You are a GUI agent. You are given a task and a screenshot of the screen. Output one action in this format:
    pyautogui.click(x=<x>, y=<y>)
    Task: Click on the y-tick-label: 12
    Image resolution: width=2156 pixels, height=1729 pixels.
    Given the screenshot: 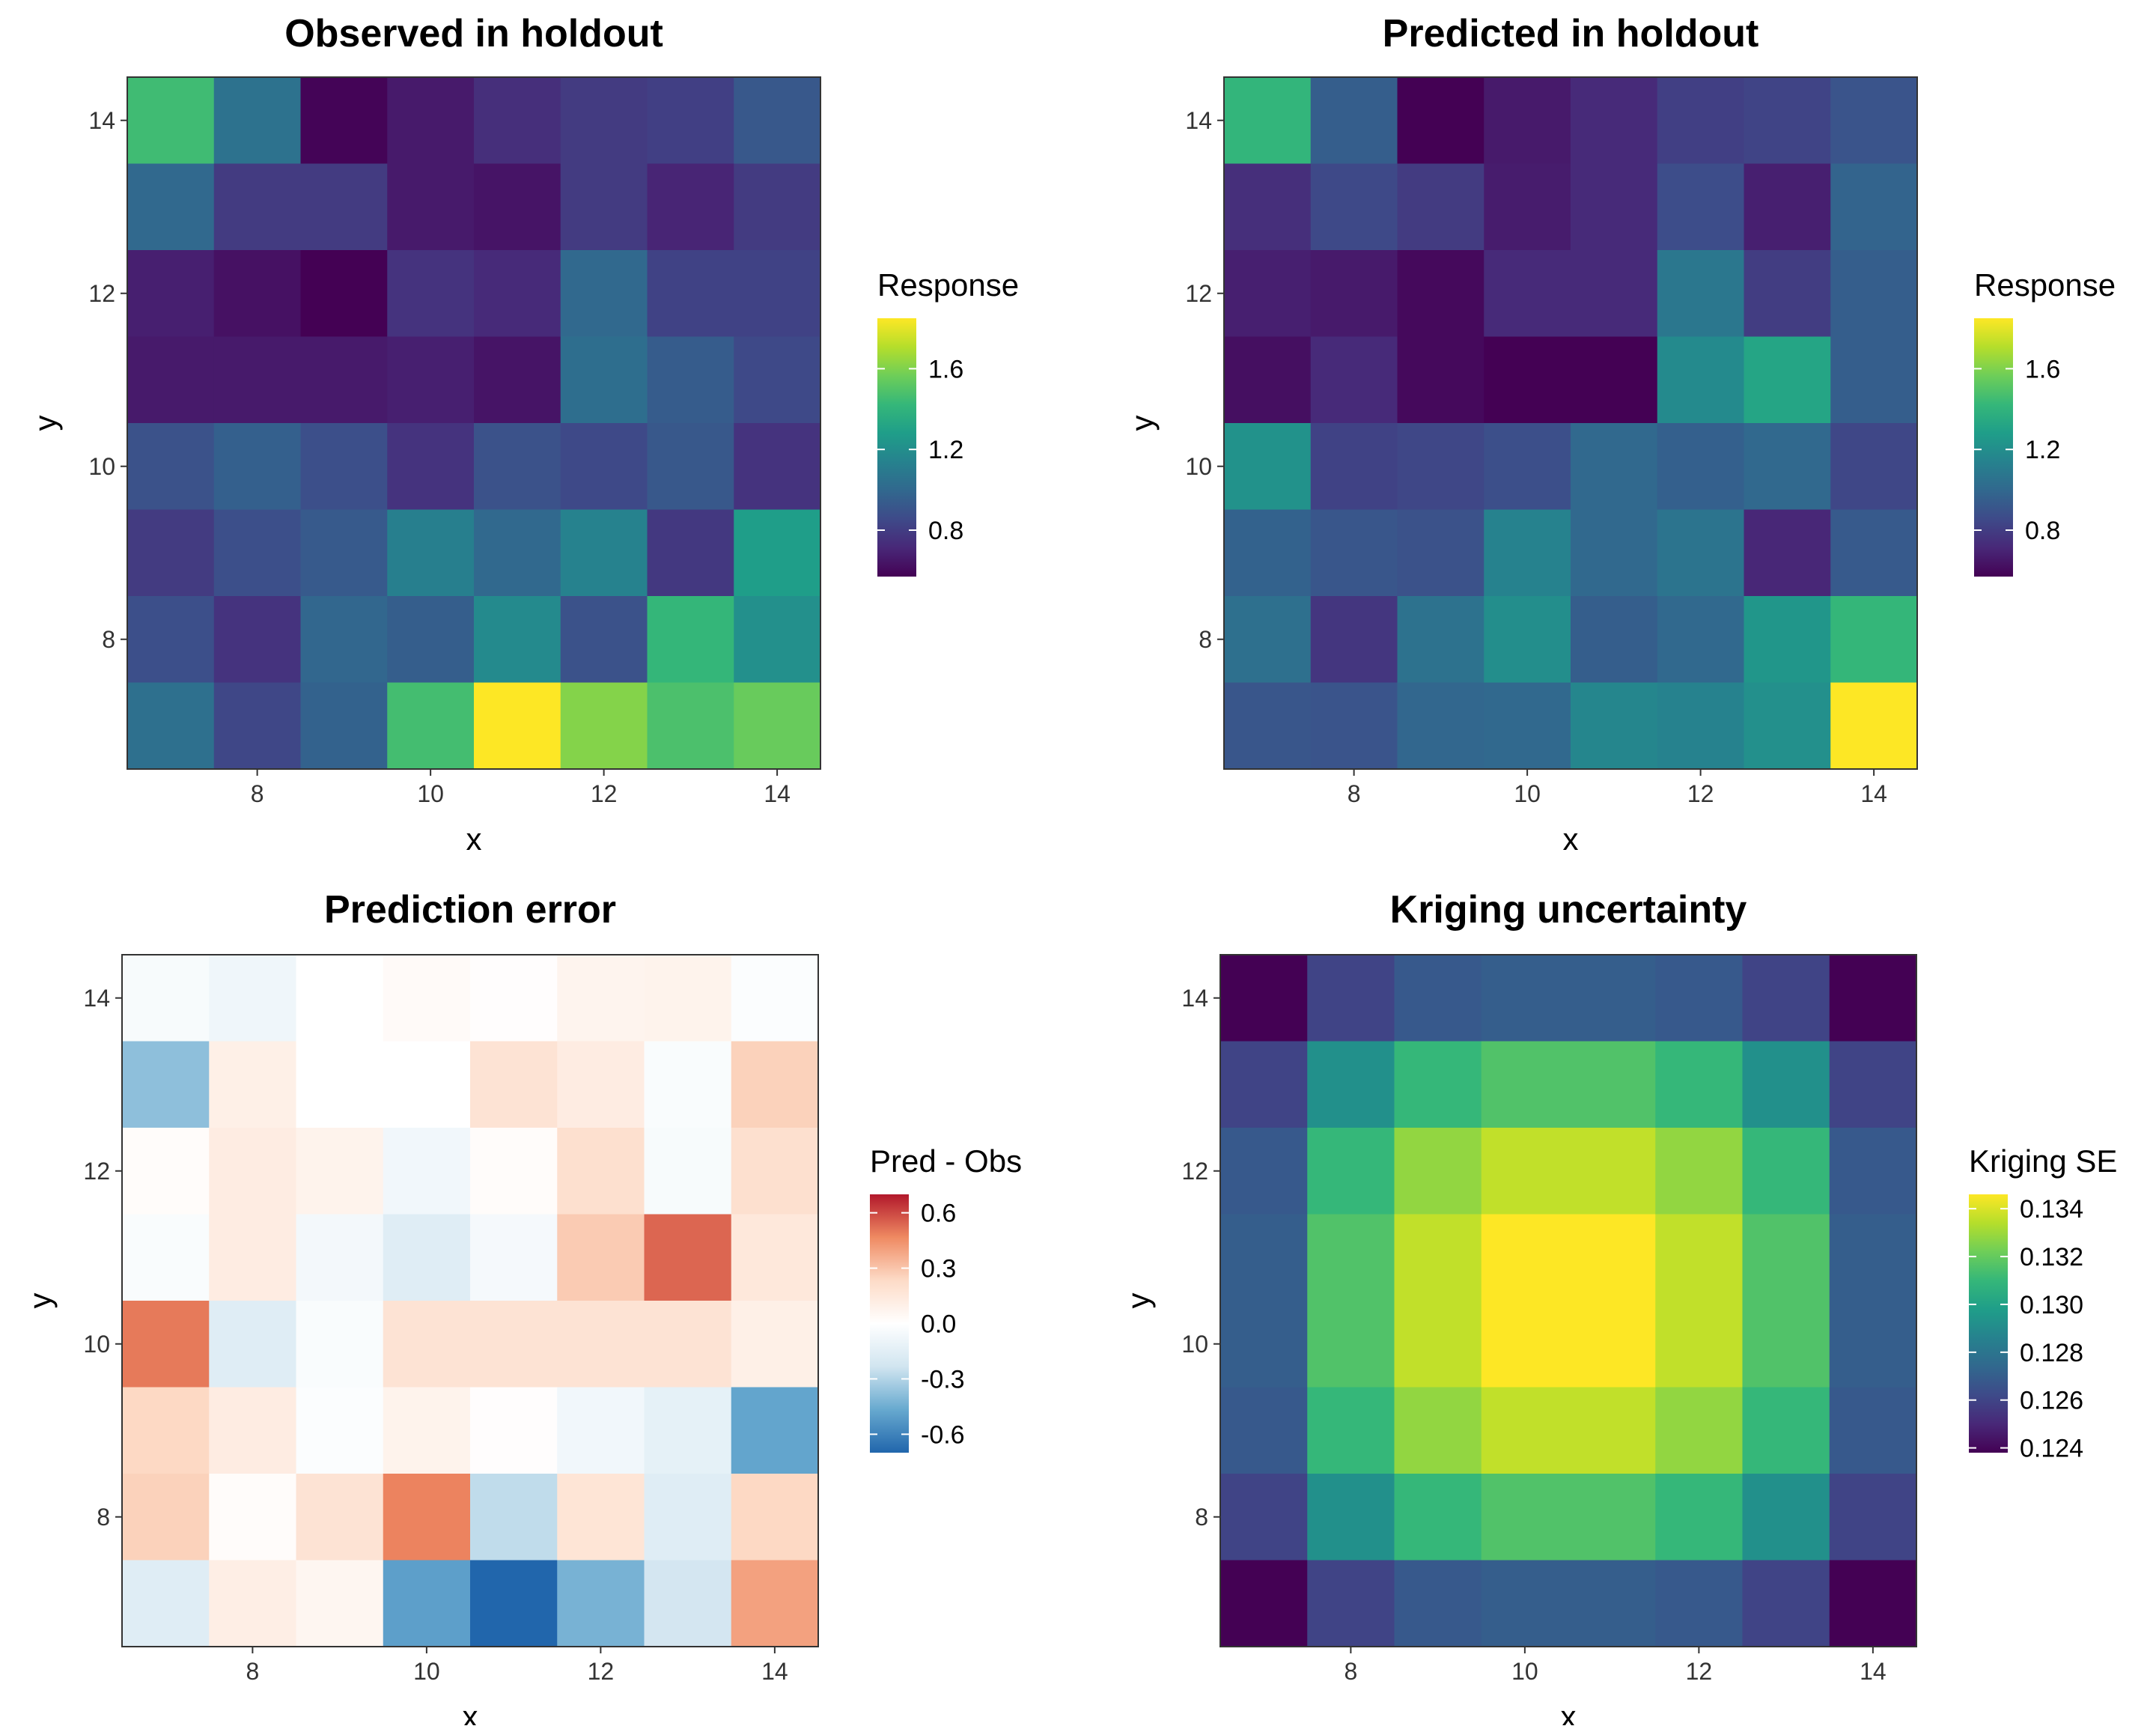 What is the action you would take?
    pyautogui.click(x=1194, y=1171)
    